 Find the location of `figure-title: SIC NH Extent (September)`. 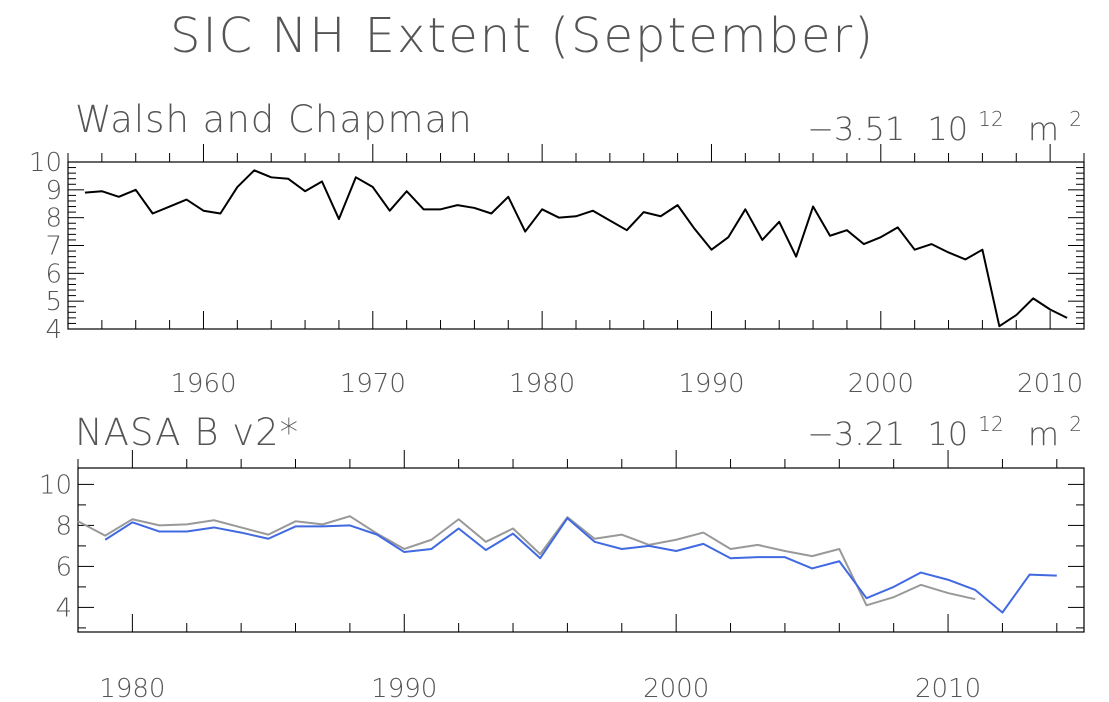

figure-title: SIC NH Extent (September) is located at coordinates (522, 36).